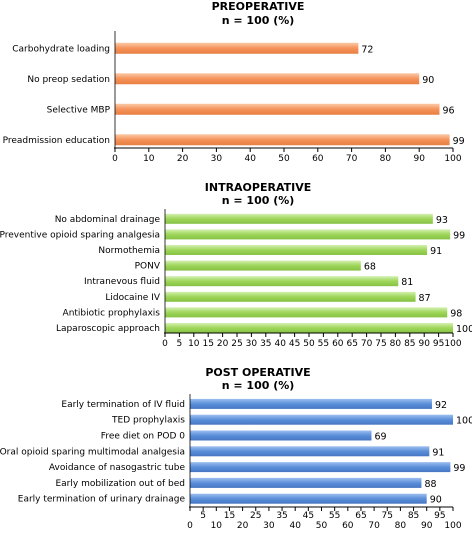 The image size is (472, 534). I want to click on bar-intranevous-fluid, so click(282, 281).